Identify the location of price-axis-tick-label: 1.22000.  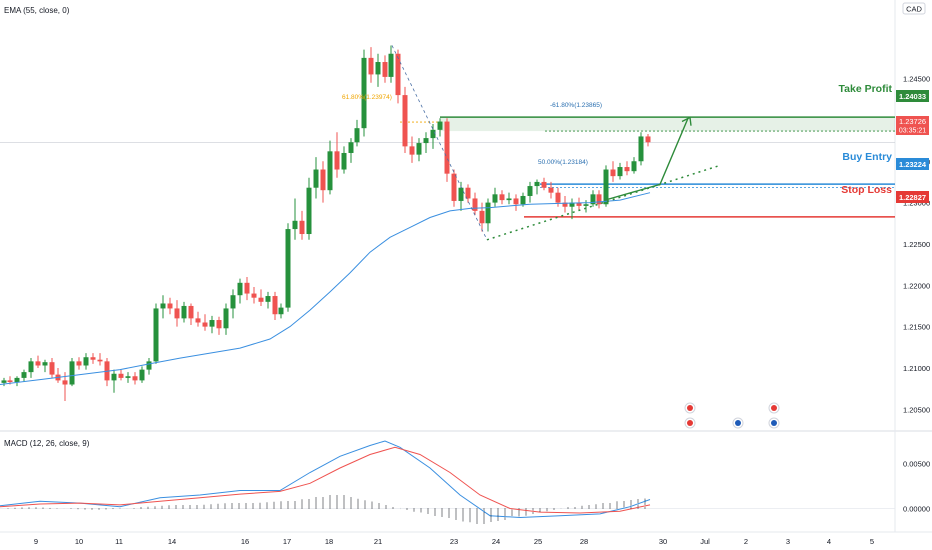
(916, 285).